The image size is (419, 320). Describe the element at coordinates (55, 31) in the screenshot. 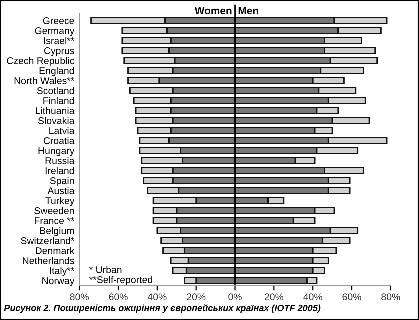

I see `y-tick-label: Germany` at that location.